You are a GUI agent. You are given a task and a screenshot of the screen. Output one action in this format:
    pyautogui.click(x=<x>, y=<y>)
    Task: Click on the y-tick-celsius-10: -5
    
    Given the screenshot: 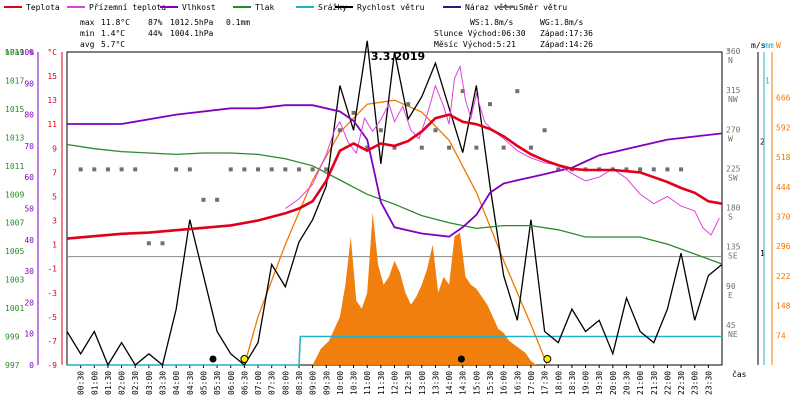 What is the action you would take?
    pyautogui.click(x=52, y=317)
    